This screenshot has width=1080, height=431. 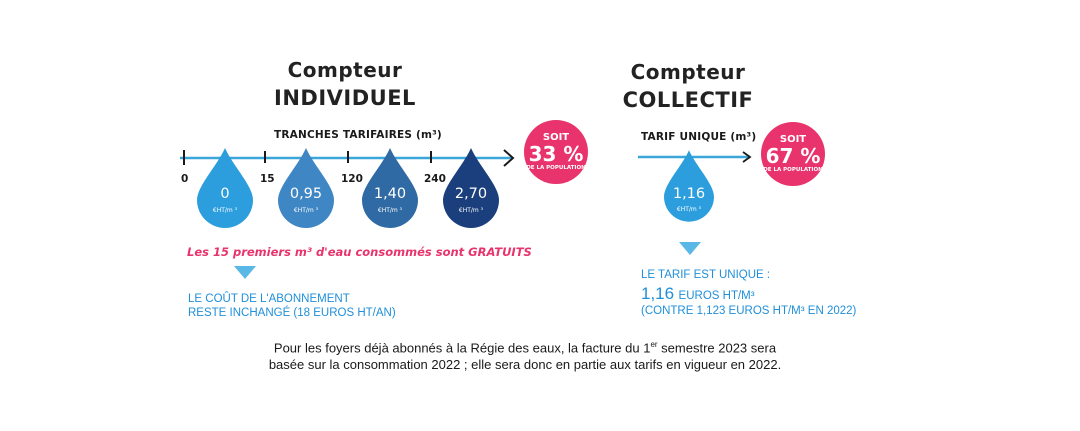 What do you see at coordinates (471, 210) in the screenshot?
I see `drop-tranche-4-unit: €HT/m ³` at bounding box center [471, 210].